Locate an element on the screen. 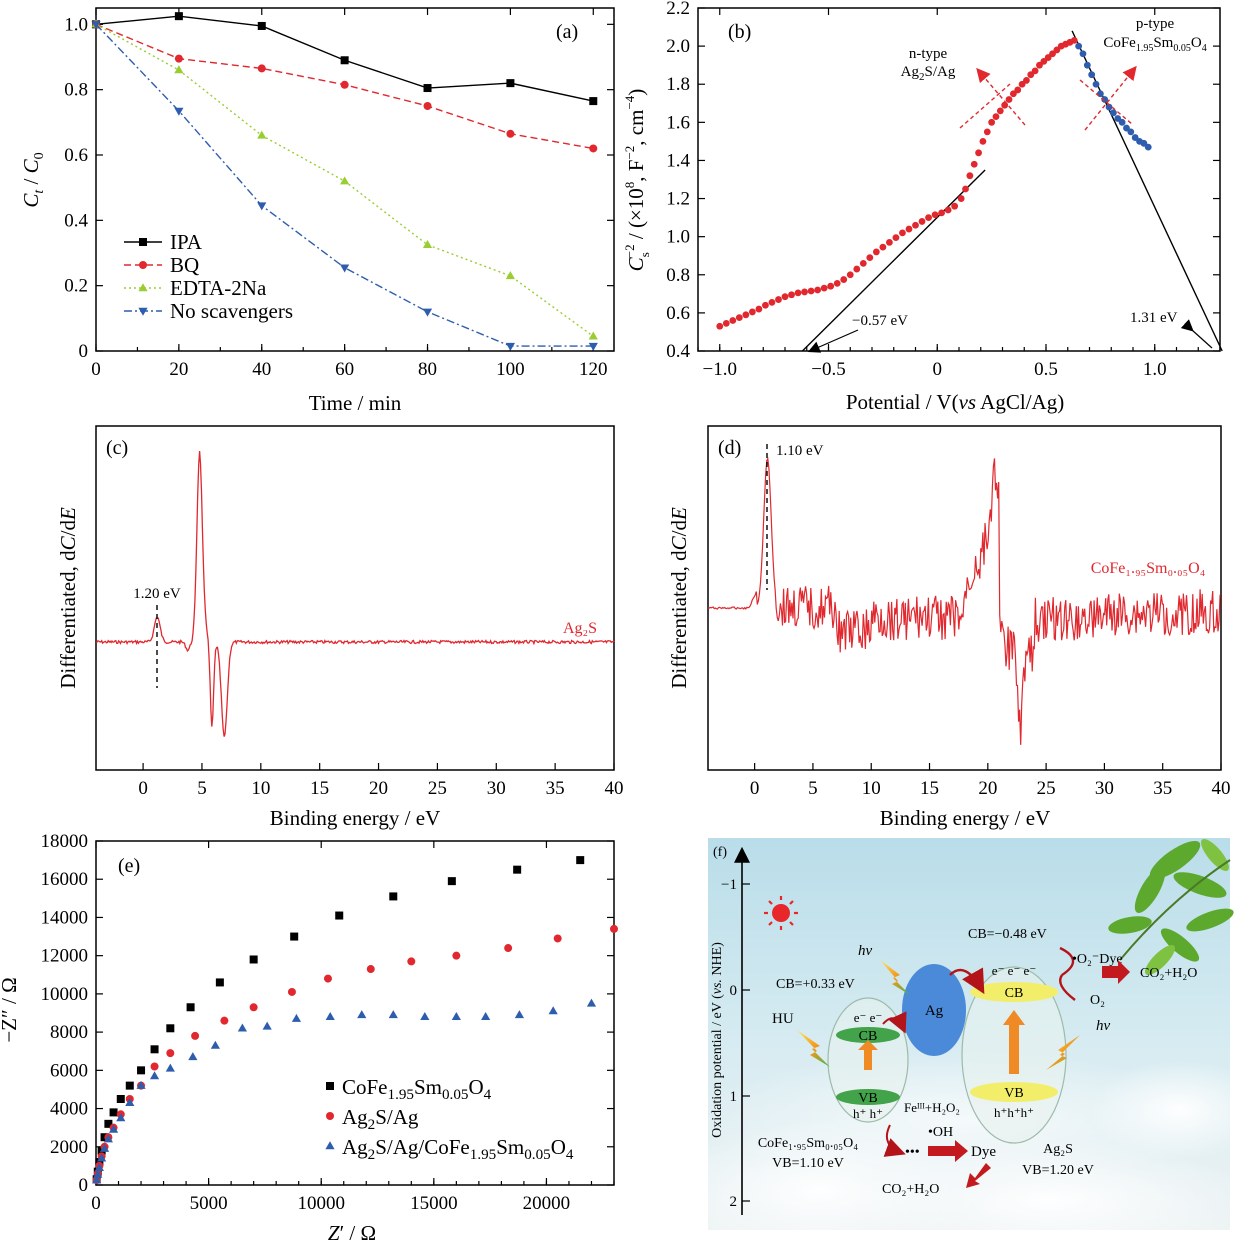 The image size is (1236, 1245). d-xtick-label-6: 30 is located at coordinates (1104, 788).